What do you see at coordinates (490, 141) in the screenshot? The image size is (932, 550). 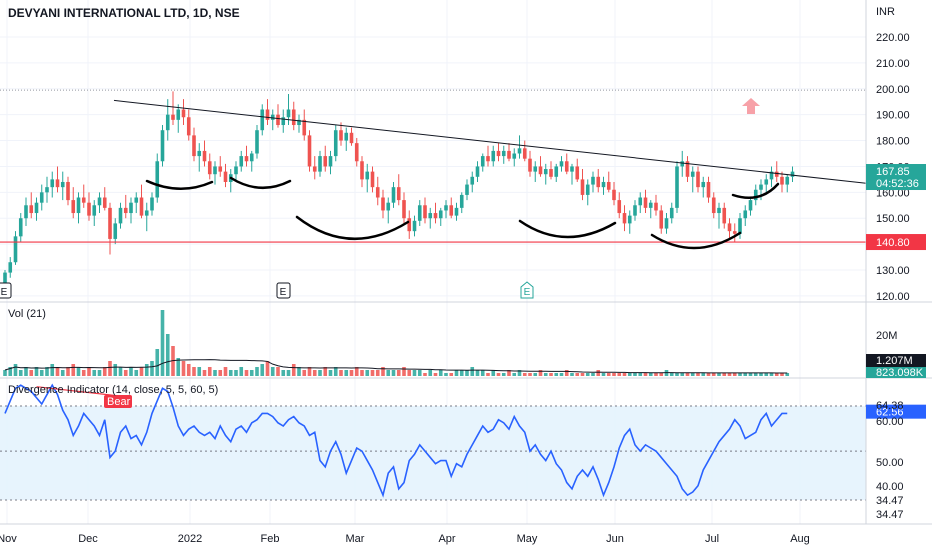 I see `resistance-trendline` at bounding box center [490, 141].